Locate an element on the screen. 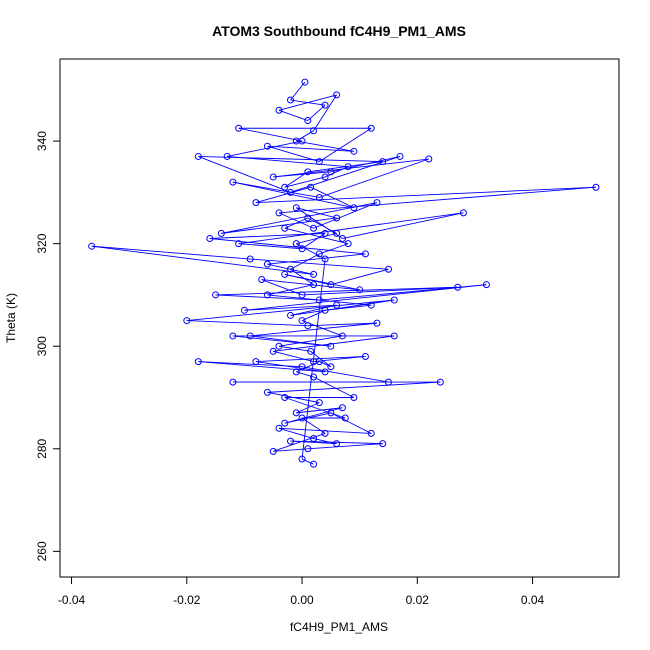 The width and height of the screenshot is (650, 650). x-tick-label: 0.02 is located at coordinates (418, 600).